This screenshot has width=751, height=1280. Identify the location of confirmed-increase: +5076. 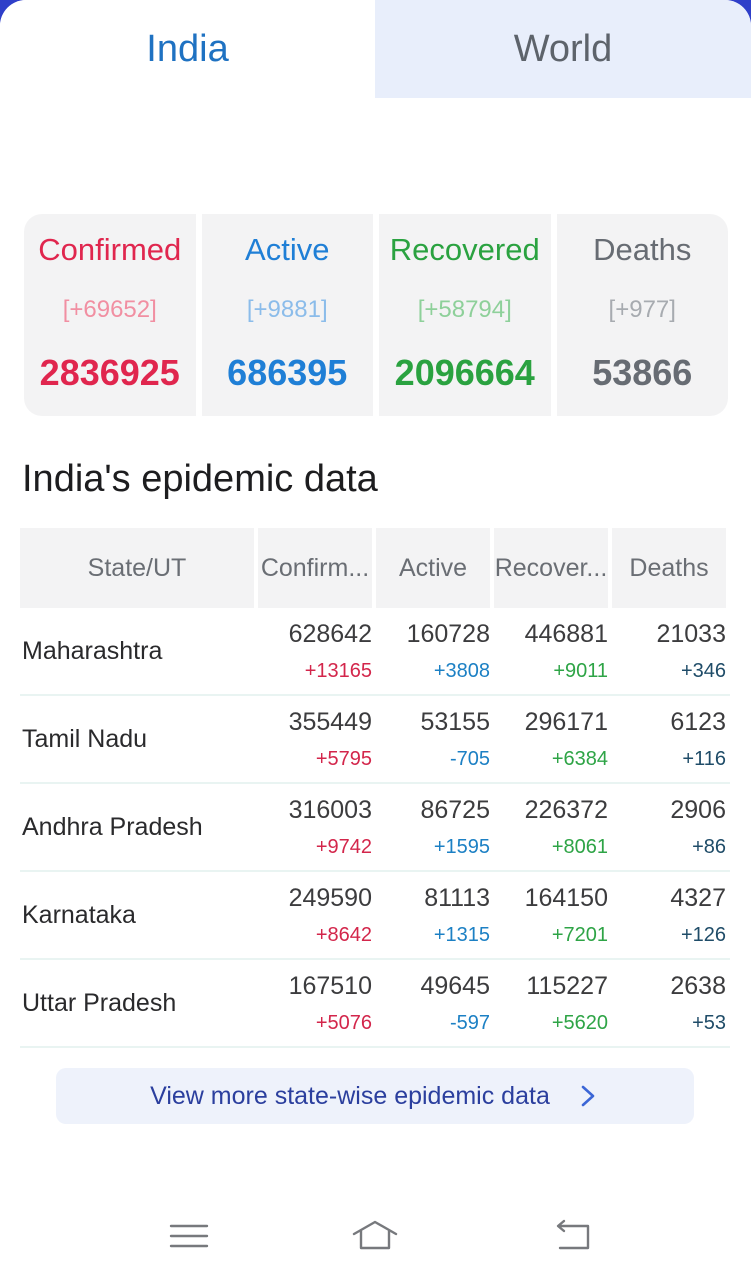
(343, 1023).